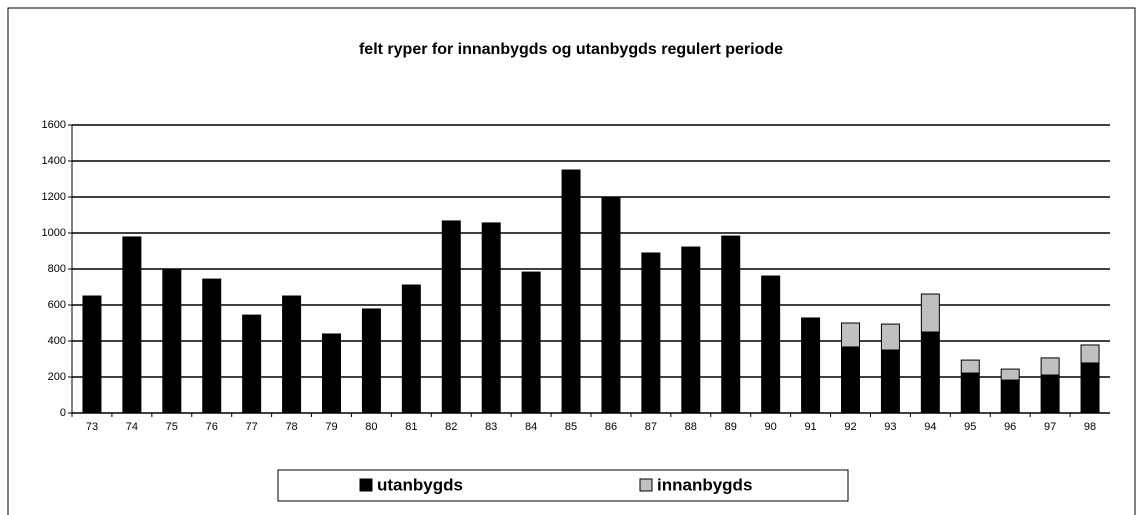 This screenshot has height=515, width=1143. Describe the element at coordinates (63, 413) in the screenshot. I see `y-tick-label: 0` at that location.